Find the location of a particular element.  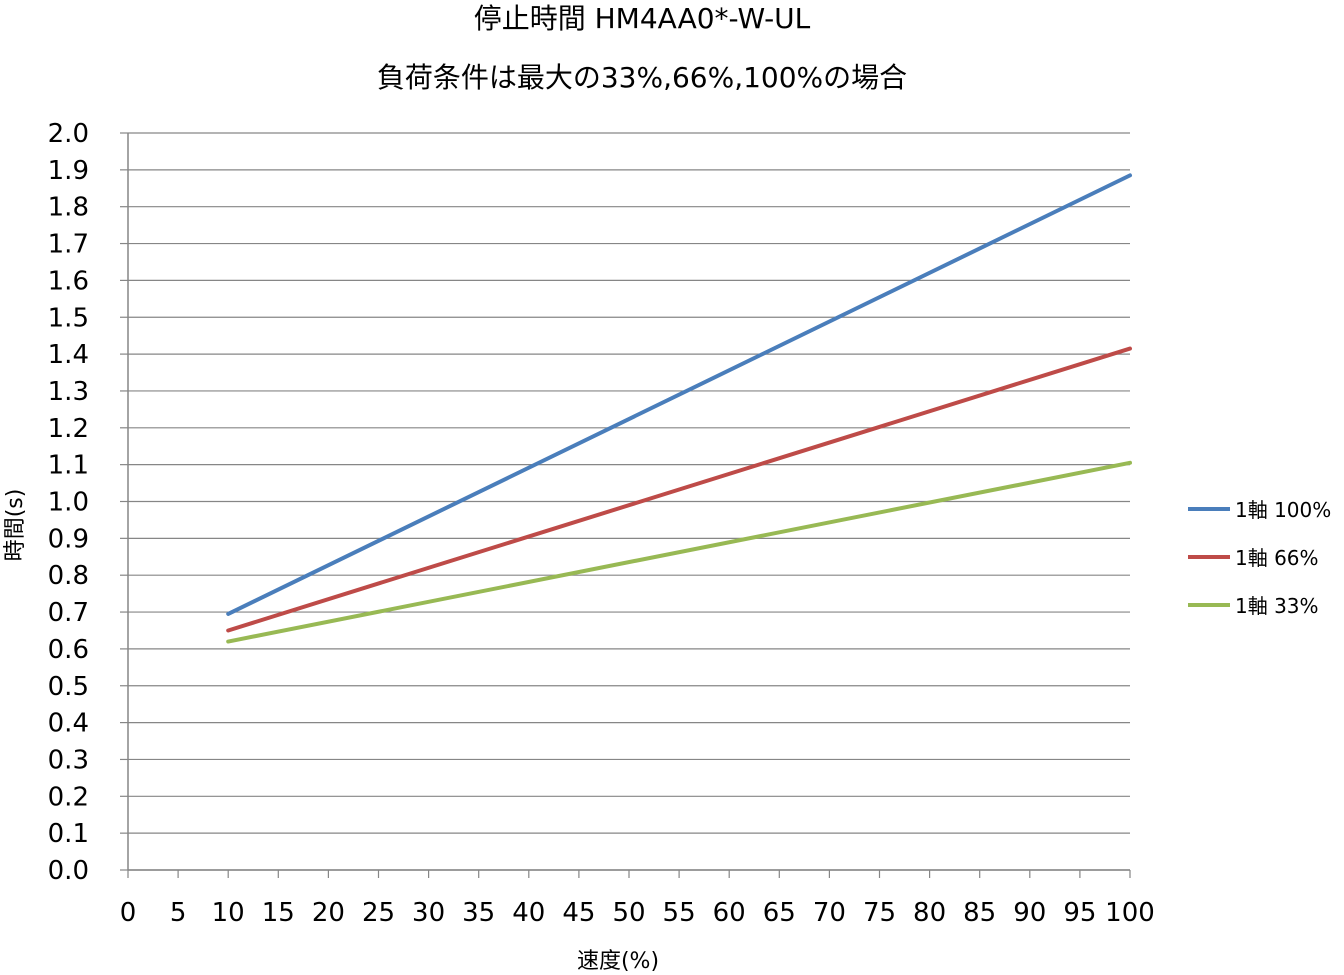

y-tick-label: 1.6 is located at coordinates (68, 281).